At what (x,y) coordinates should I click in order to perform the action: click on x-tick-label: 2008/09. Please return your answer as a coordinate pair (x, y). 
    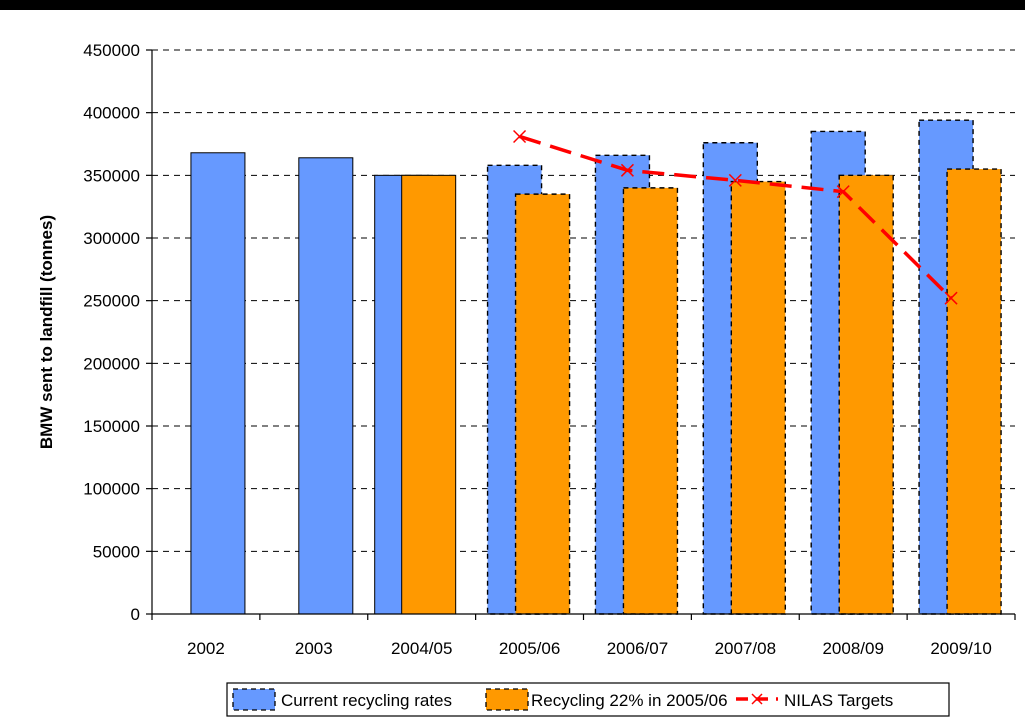
    Looking at the image, I should click on (852, 648).